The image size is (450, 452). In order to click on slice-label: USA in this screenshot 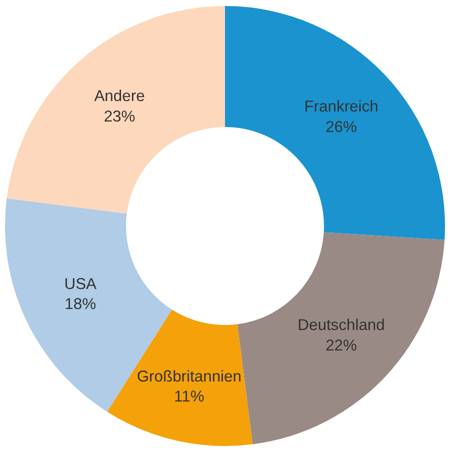, I will do `click(81, 284)`.